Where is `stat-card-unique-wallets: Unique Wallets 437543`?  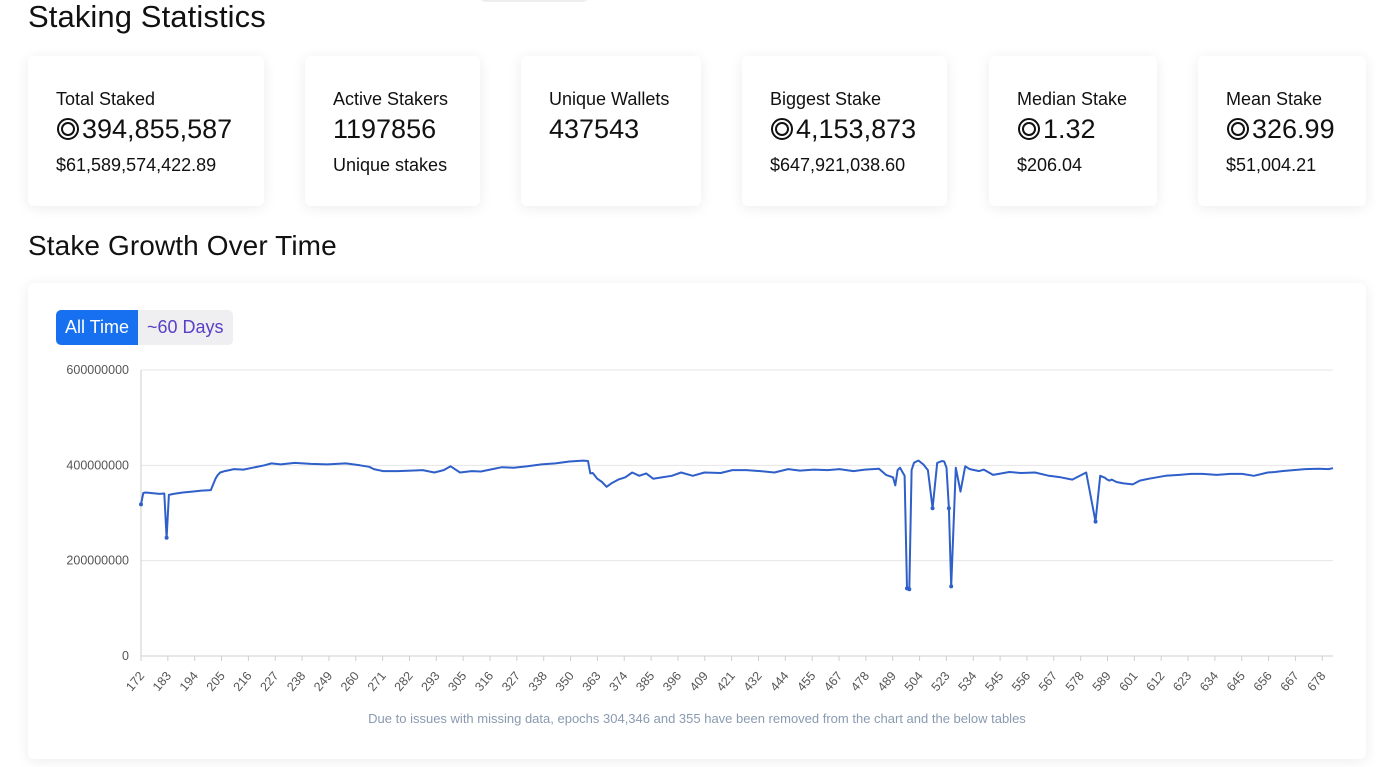 stat-card-unique-wallets: Unique Wallets 437543 is located at coordinates (611, 131).